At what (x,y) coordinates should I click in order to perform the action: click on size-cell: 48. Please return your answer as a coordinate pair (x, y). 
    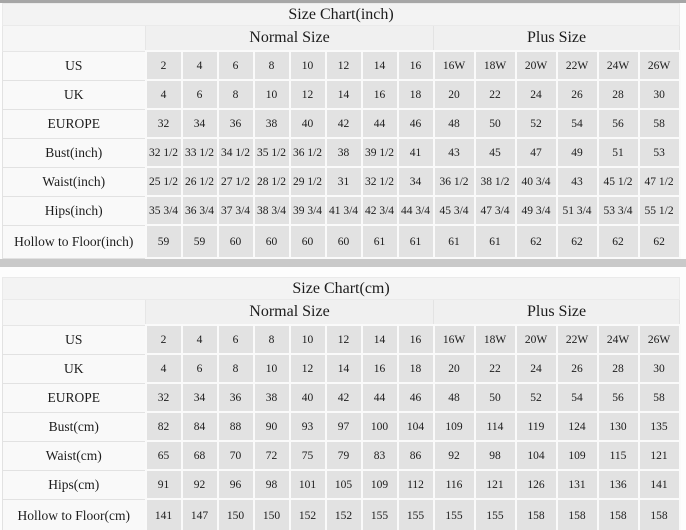
    Looking at the image, I should click on (454, 397).